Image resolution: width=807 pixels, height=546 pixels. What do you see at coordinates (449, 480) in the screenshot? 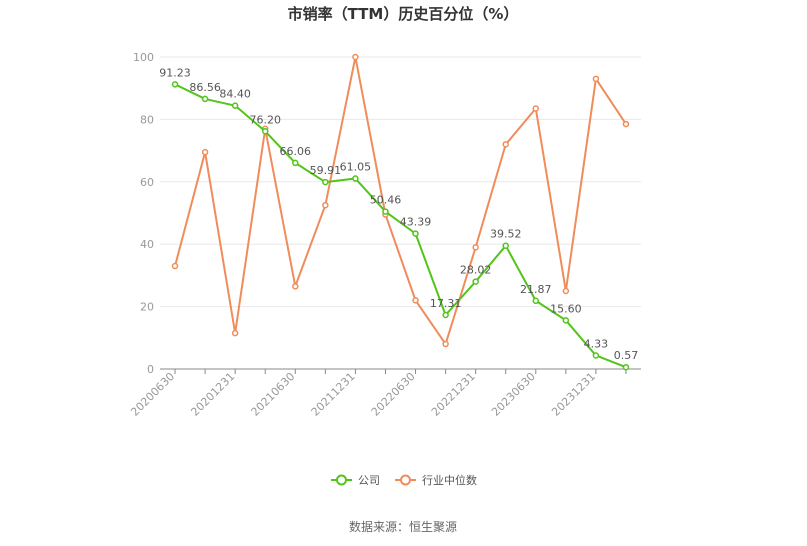
I see `legend-label-industry-median: 行业中位数` at bounding box center [449, 480].